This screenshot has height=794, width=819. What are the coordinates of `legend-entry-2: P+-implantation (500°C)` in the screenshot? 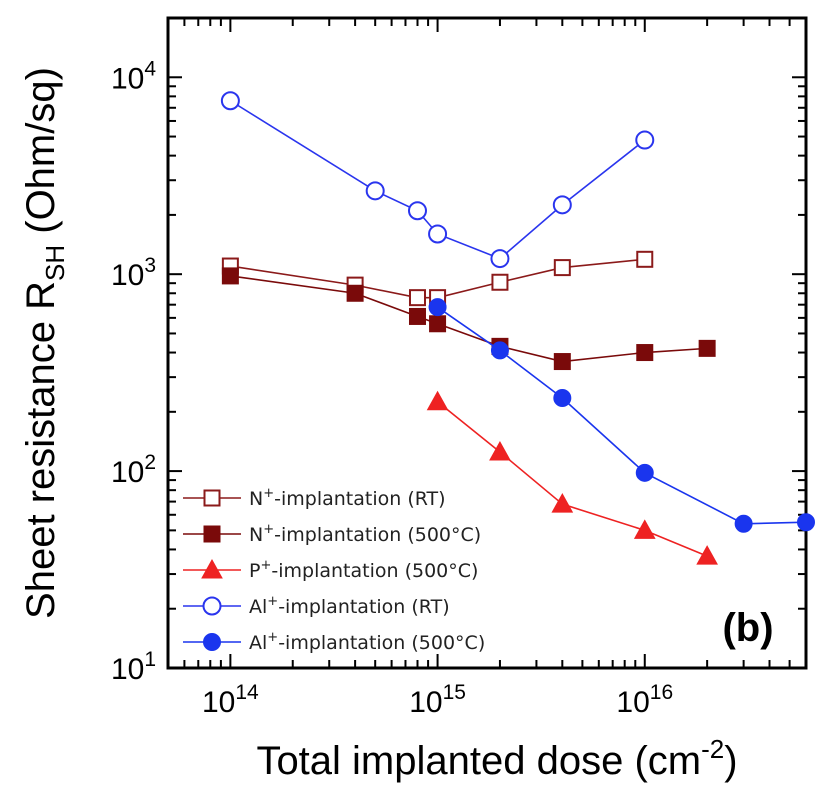 It's located at (330, 570).